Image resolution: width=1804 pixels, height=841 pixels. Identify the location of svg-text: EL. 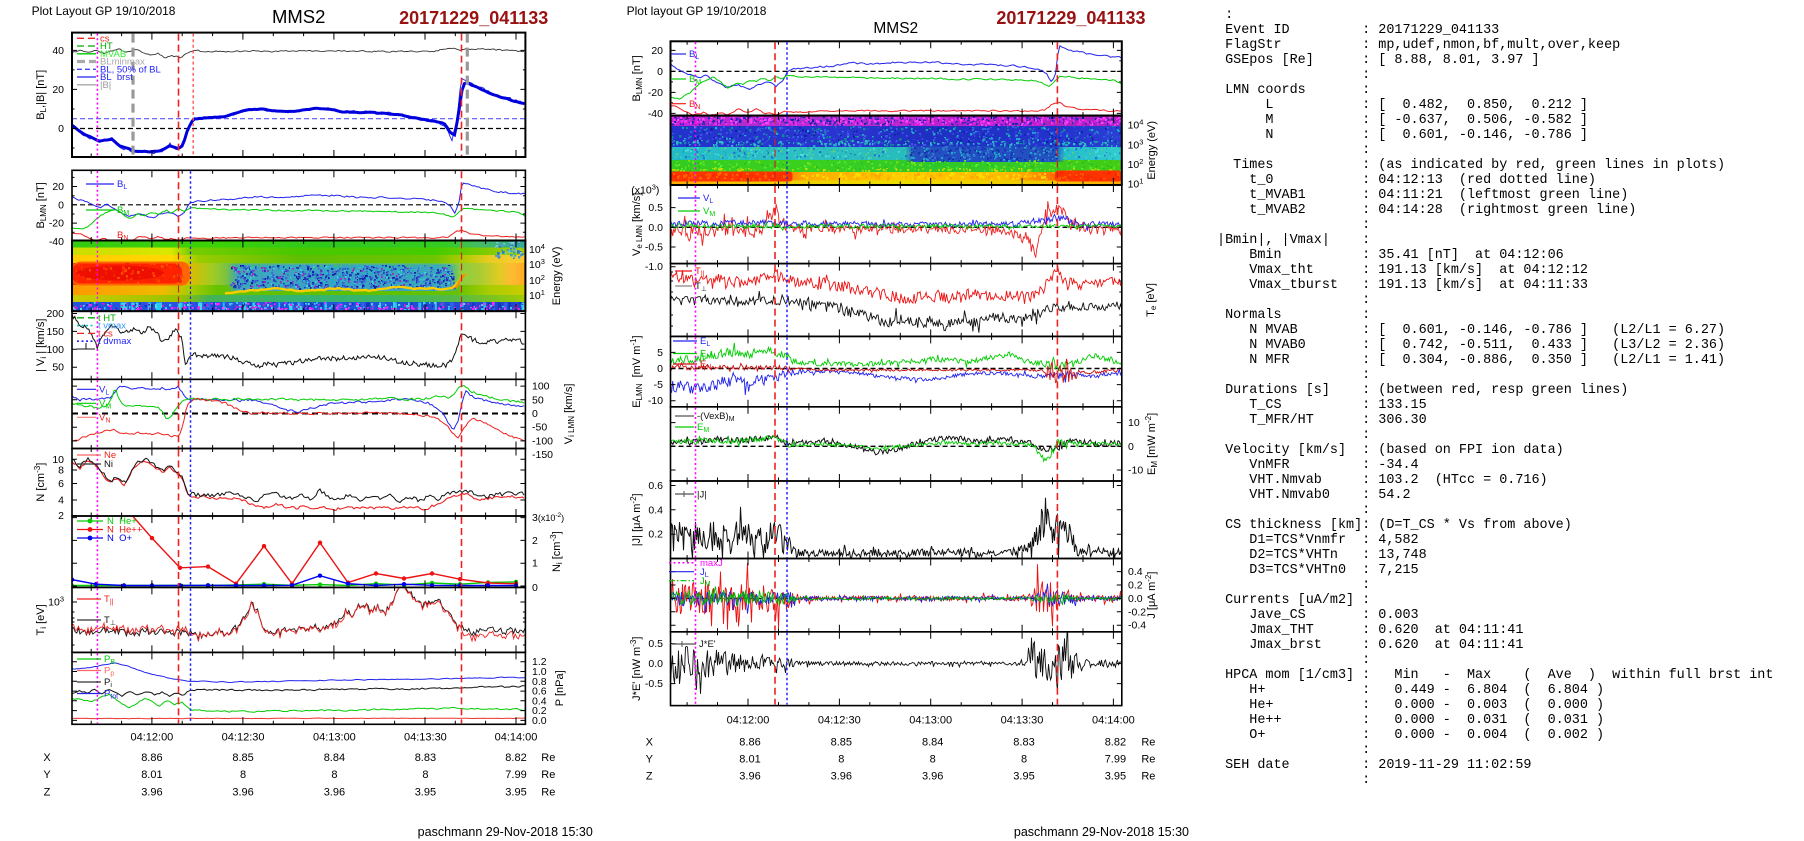
(705, 342).